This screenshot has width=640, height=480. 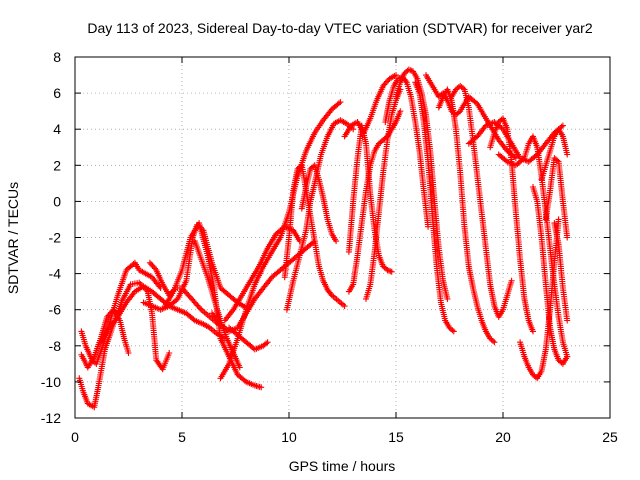 What do you see at coordinates (610, 437) in the screenshot?
I see `x-tick-label: 25` at bounding box center [610, 437].